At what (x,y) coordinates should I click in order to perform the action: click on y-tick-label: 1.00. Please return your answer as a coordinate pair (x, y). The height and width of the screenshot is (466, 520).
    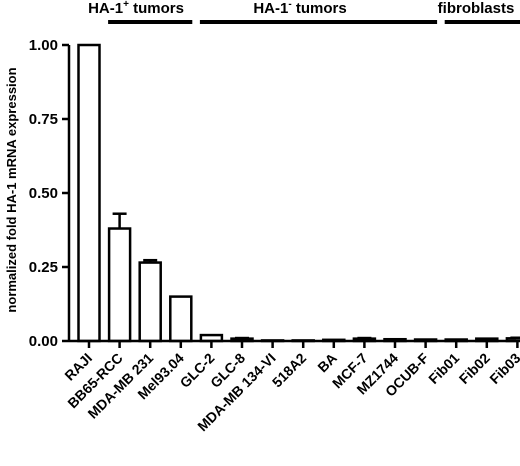
    Looking at the image, I should click on (43, 45).